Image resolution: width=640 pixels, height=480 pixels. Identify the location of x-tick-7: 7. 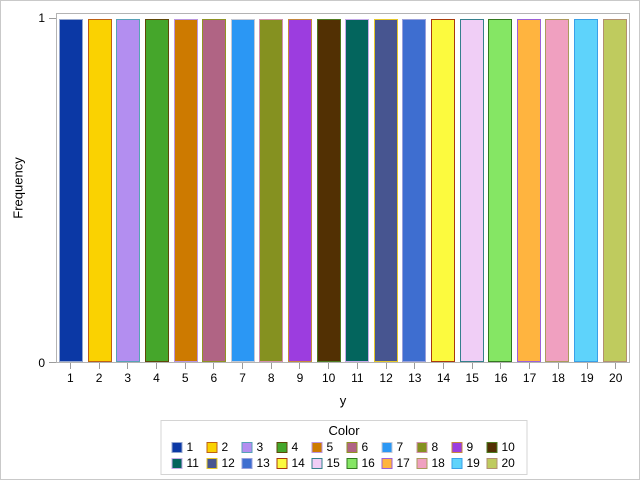
(242, 375).